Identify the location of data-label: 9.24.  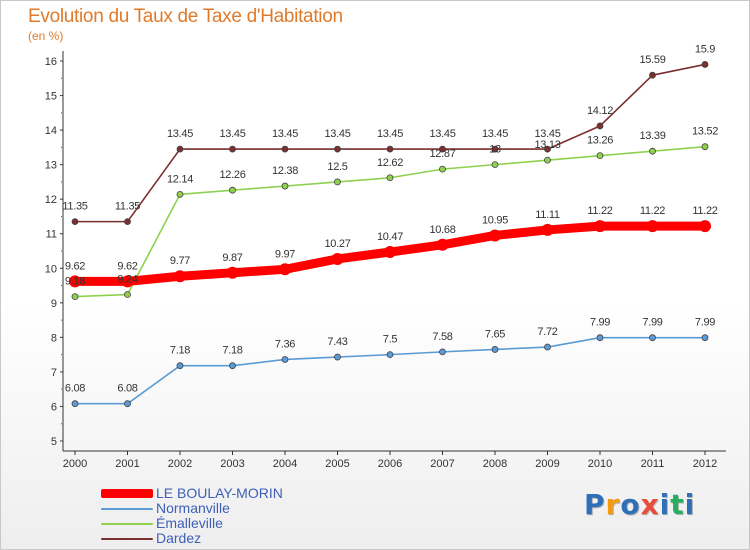
(127, 280).